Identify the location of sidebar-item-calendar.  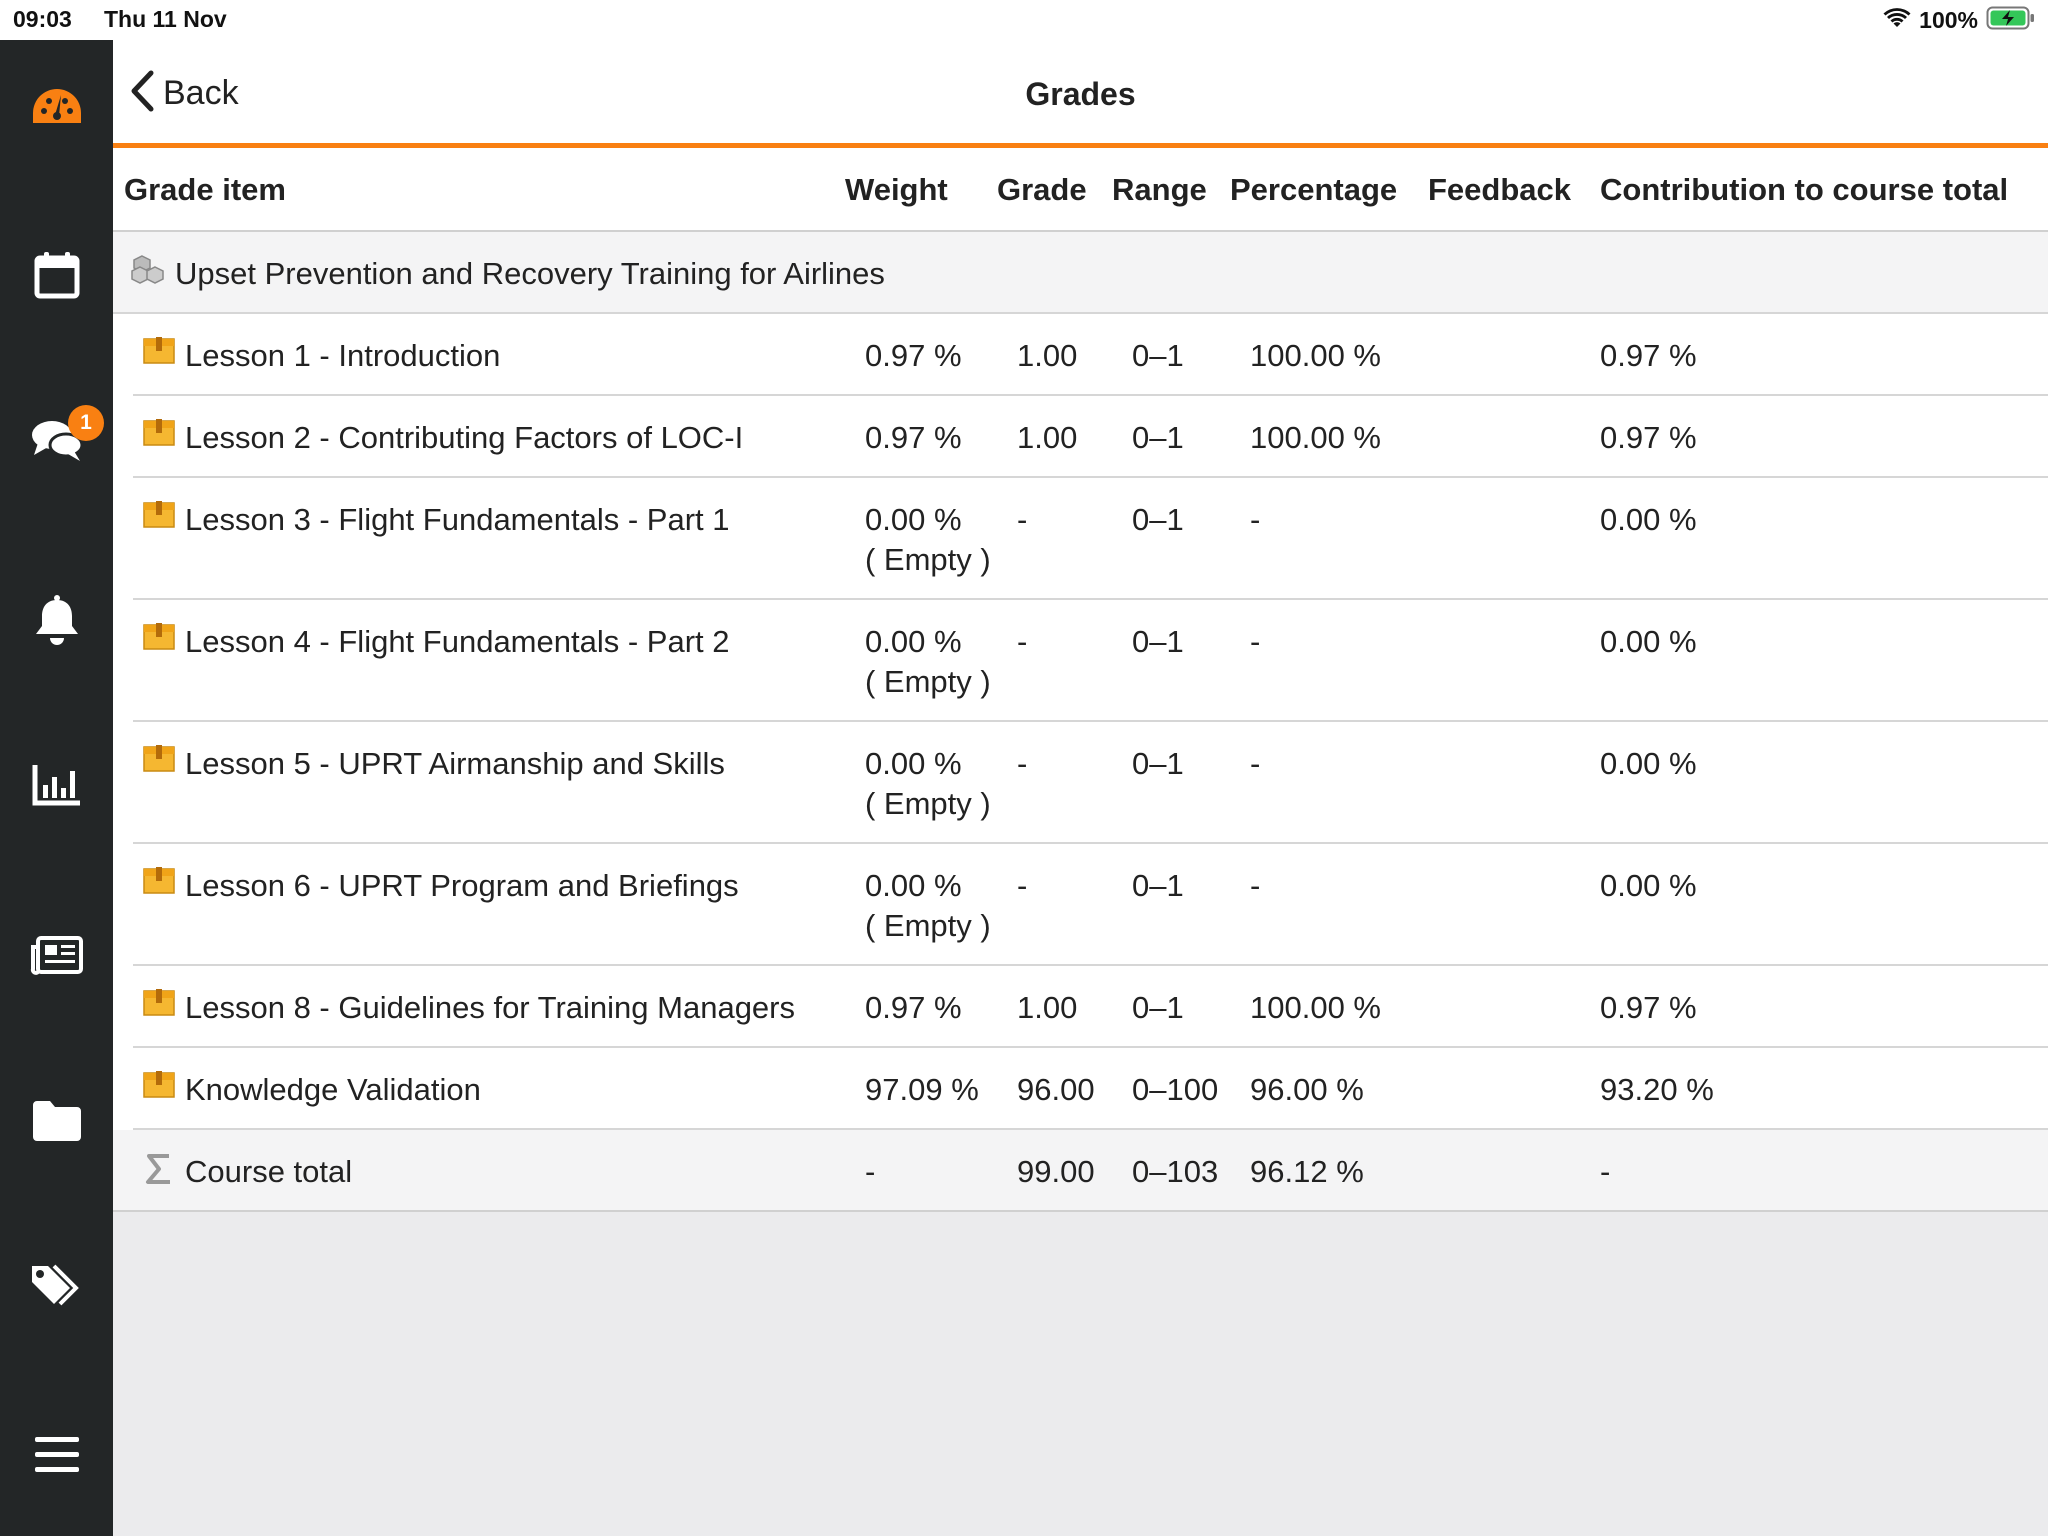
(56, 275).